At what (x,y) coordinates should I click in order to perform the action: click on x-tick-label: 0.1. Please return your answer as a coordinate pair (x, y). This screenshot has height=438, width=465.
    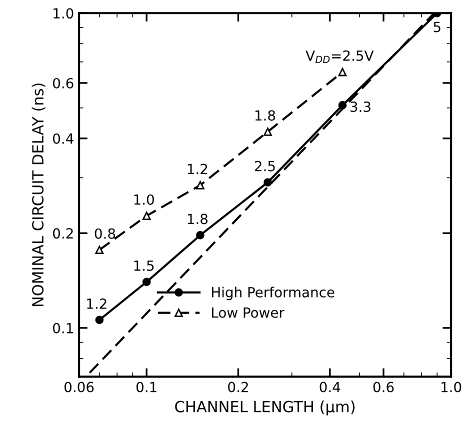
    Looking at the image, I should click on (146, 387).